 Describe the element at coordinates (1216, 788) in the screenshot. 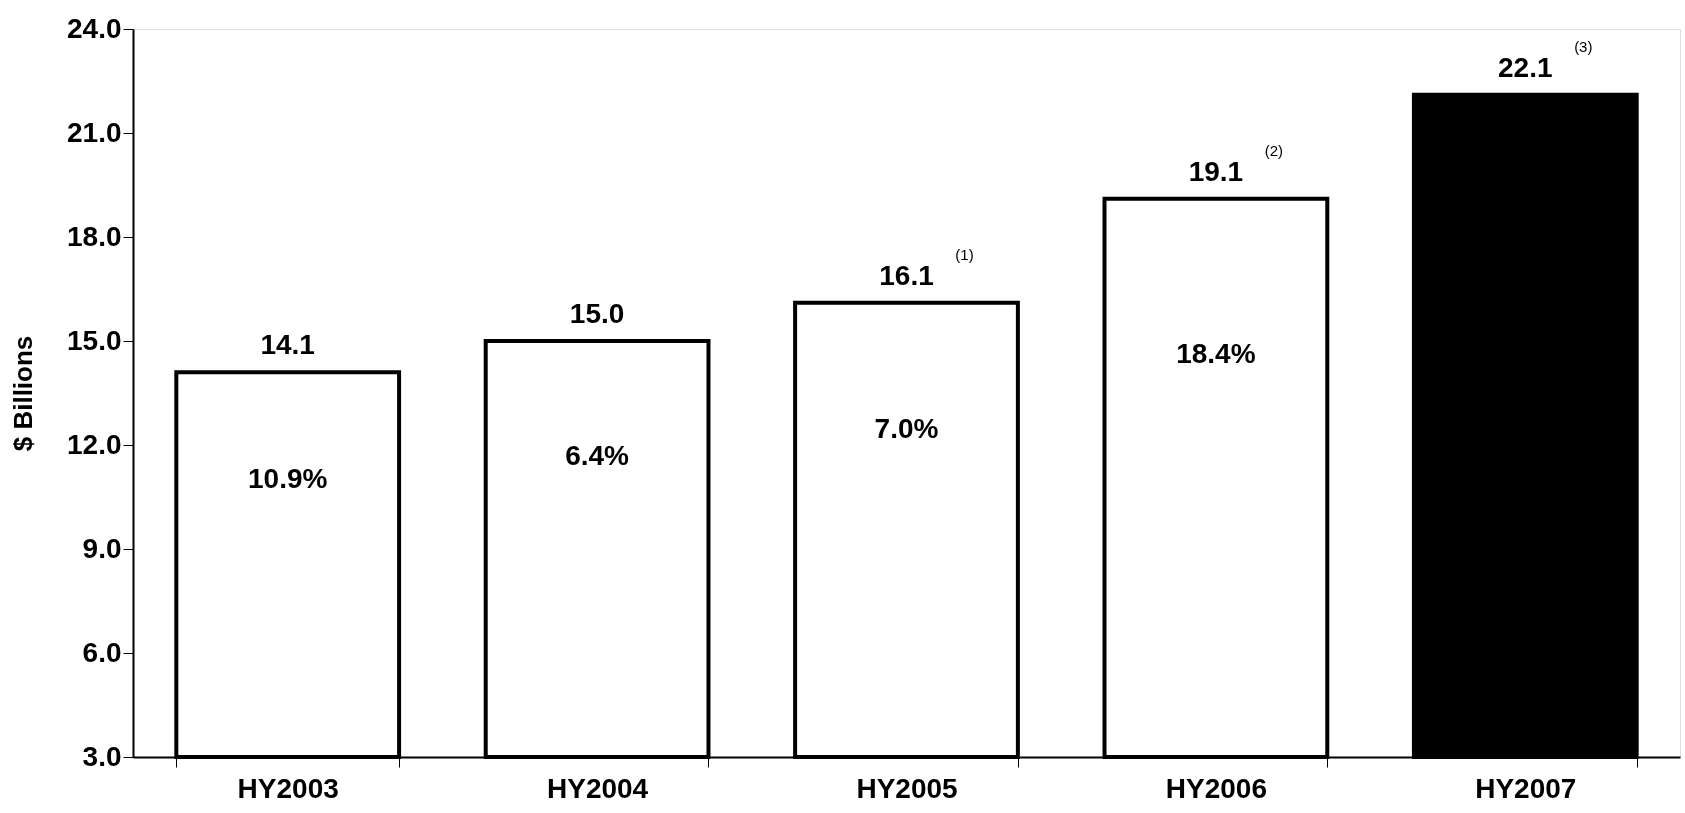

I see `x-tick-label: HY2006` at that location.